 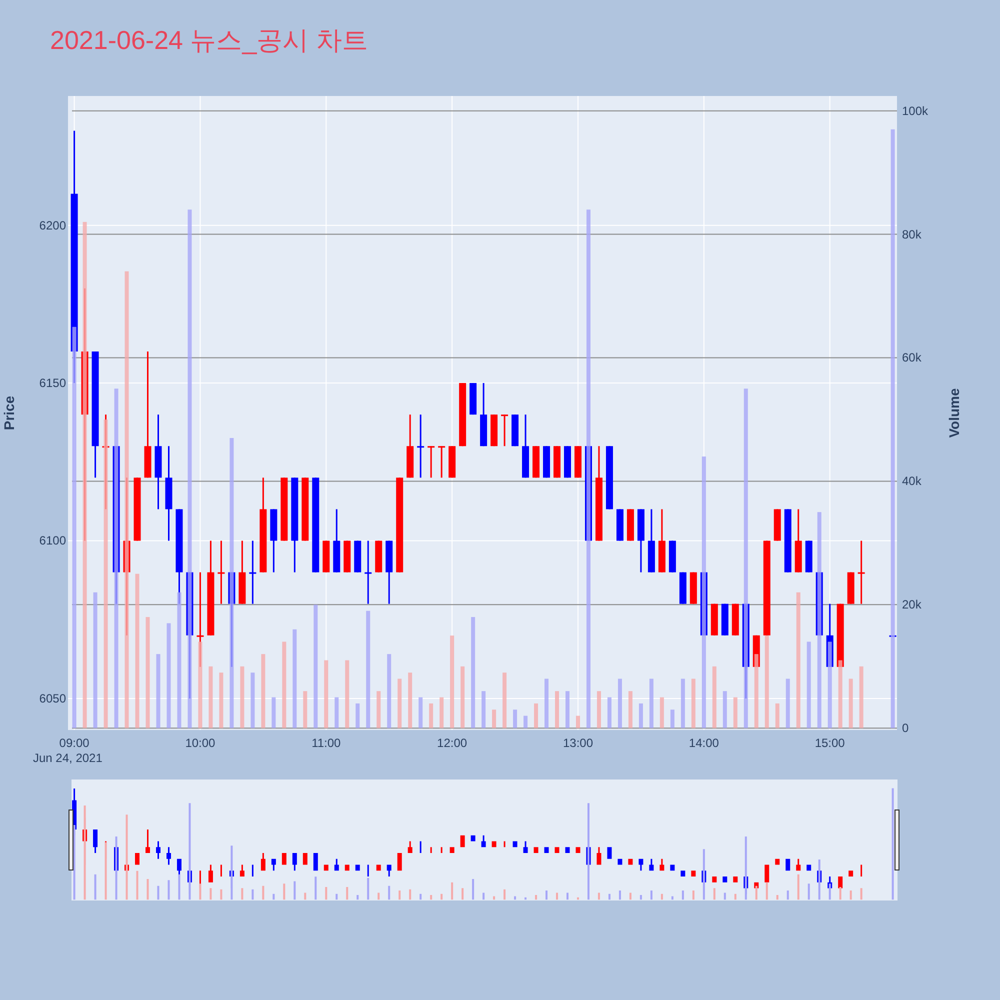 I want to click on y2-axis-title: Volume, so click(x=954, y=413).